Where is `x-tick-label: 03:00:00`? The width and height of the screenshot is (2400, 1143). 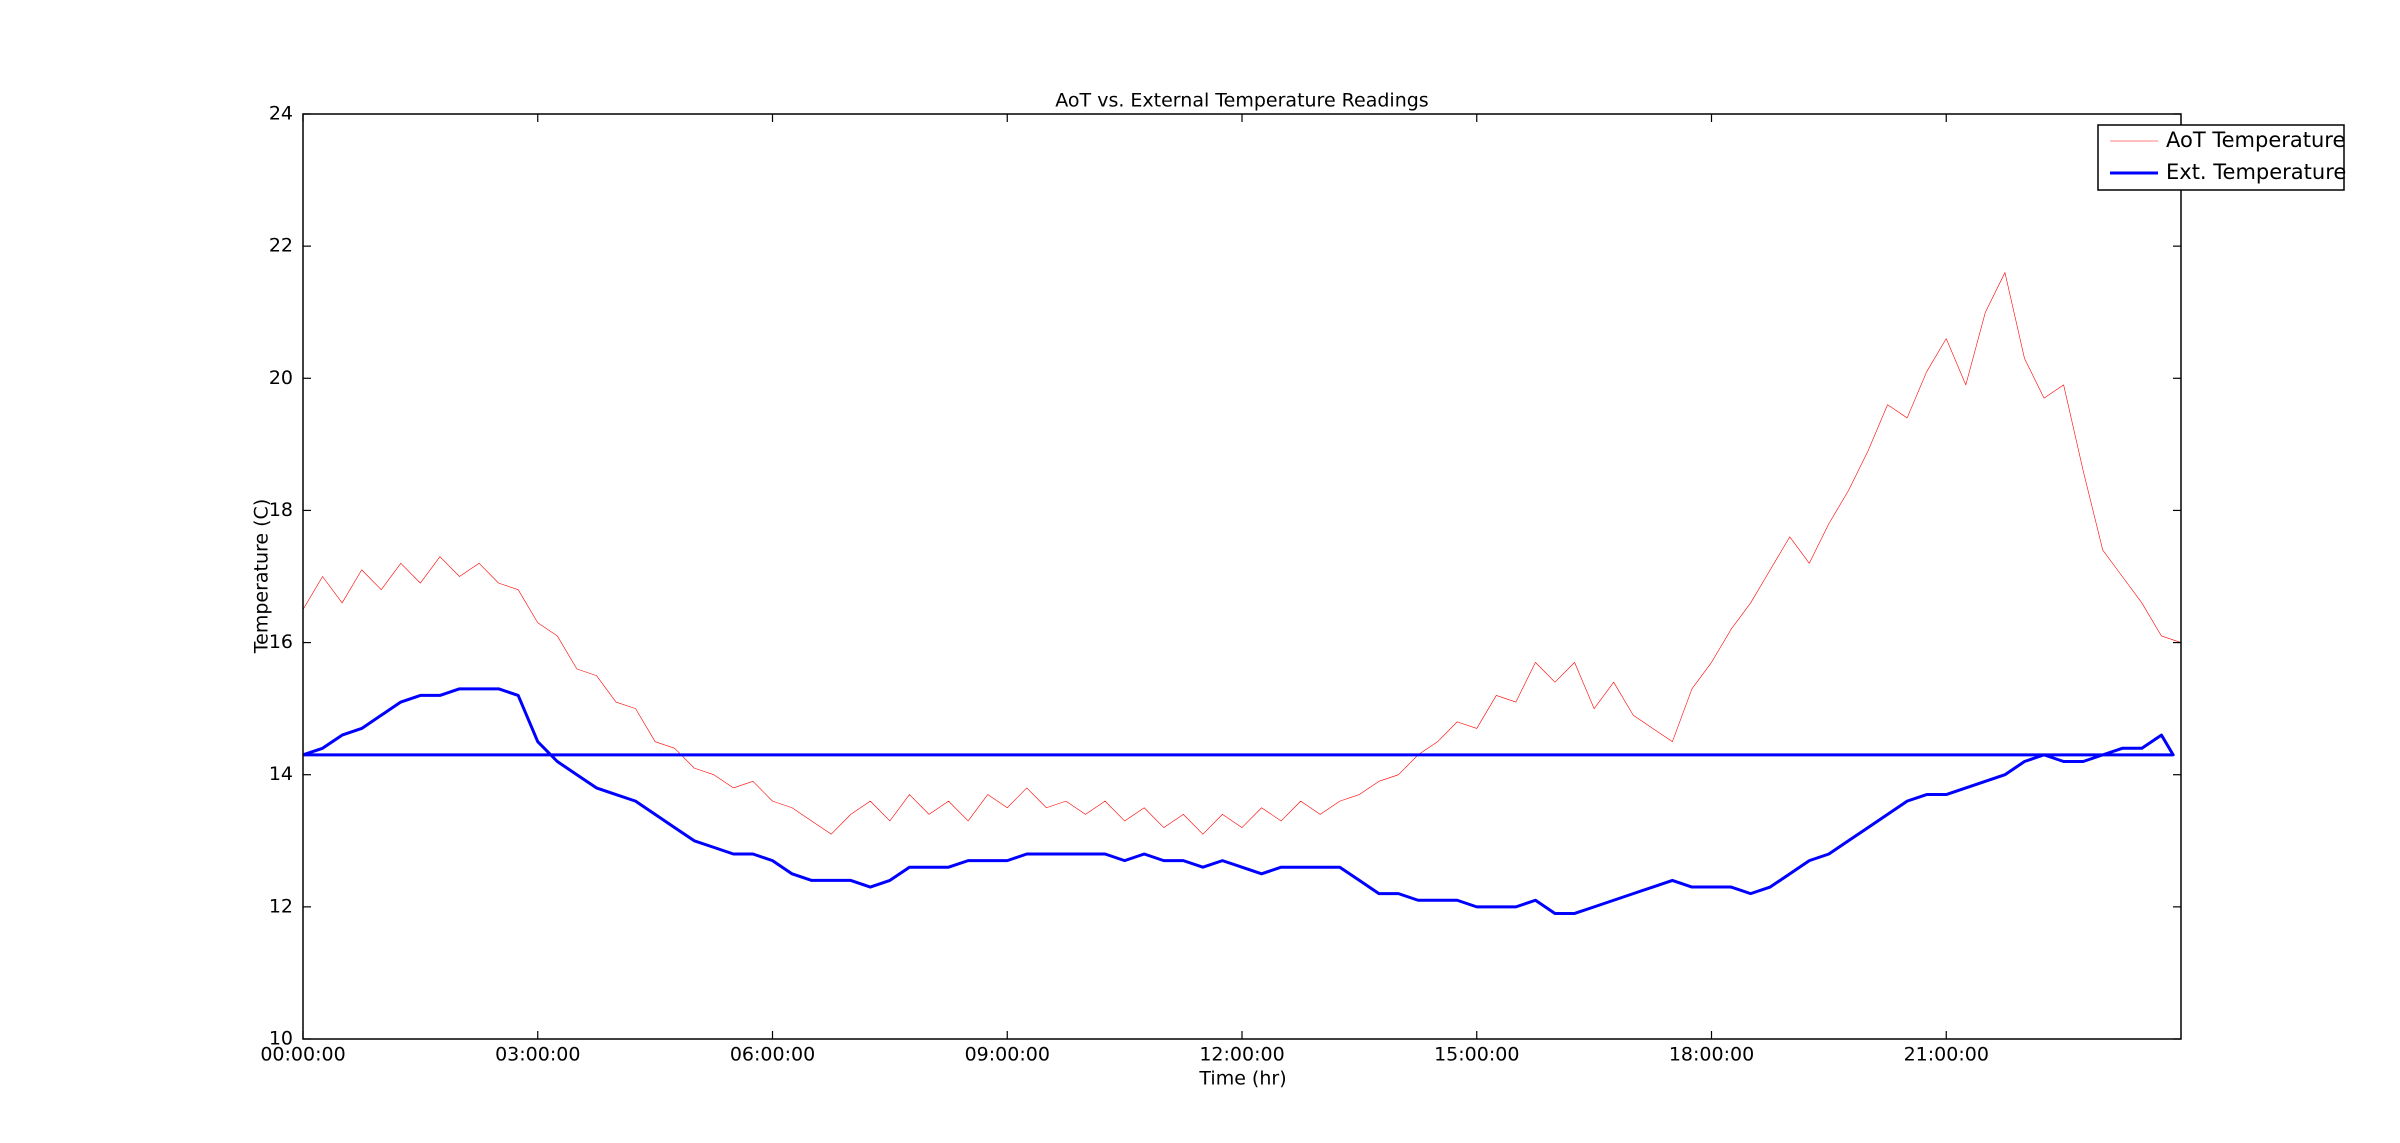 x-tick-label: 03:00:00 is located at coordinates (537, 1055).